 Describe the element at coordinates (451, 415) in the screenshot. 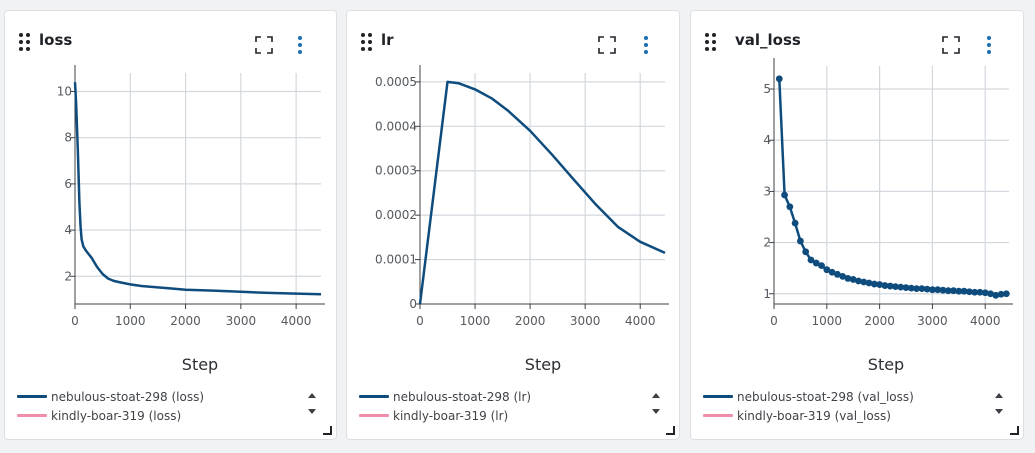

I see `legend-label: kindly-boar-319 (lr)` at that location.